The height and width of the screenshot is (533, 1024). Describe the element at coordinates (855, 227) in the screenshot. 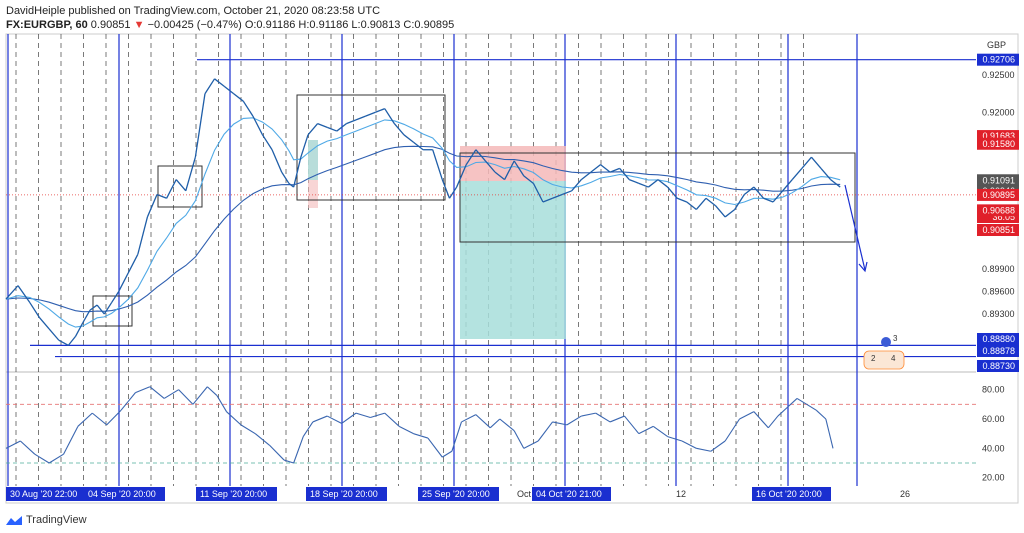

I see `projection-arrow` at that location.